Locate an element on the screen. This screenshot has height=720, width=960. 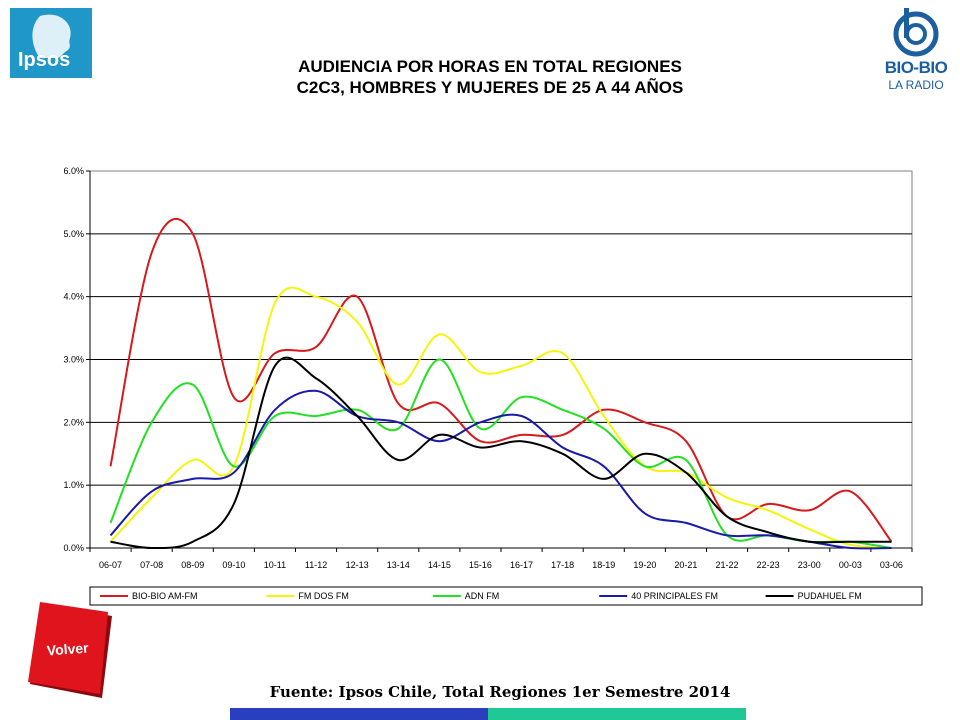
x-tick-label: 14-15 is located at coordinates (439, 565).